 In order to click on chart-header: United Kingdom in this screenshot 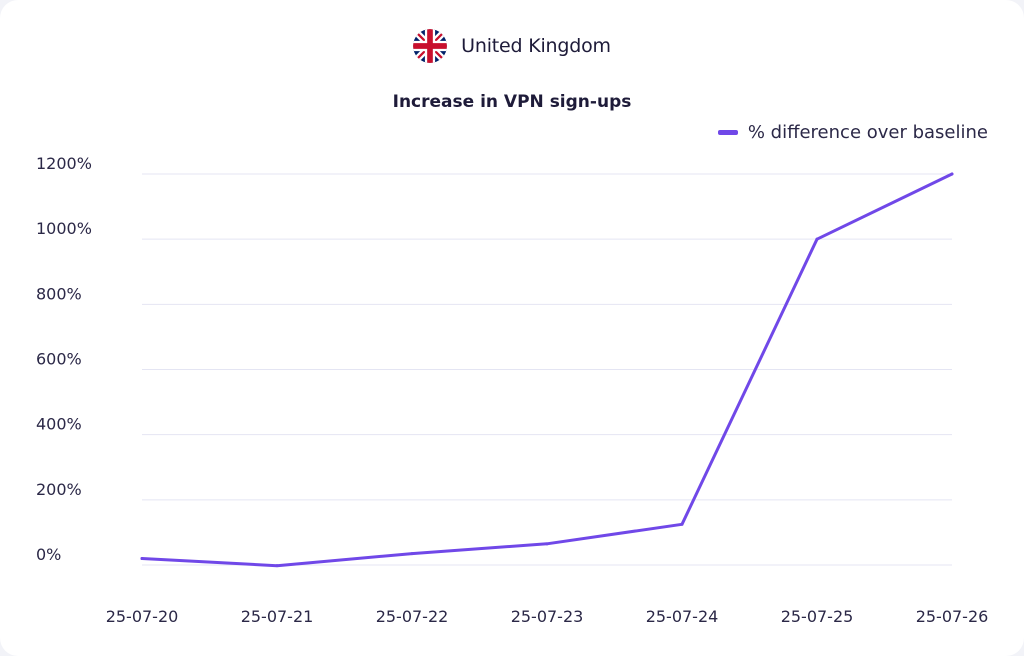, I will do `click(512, 46)`.